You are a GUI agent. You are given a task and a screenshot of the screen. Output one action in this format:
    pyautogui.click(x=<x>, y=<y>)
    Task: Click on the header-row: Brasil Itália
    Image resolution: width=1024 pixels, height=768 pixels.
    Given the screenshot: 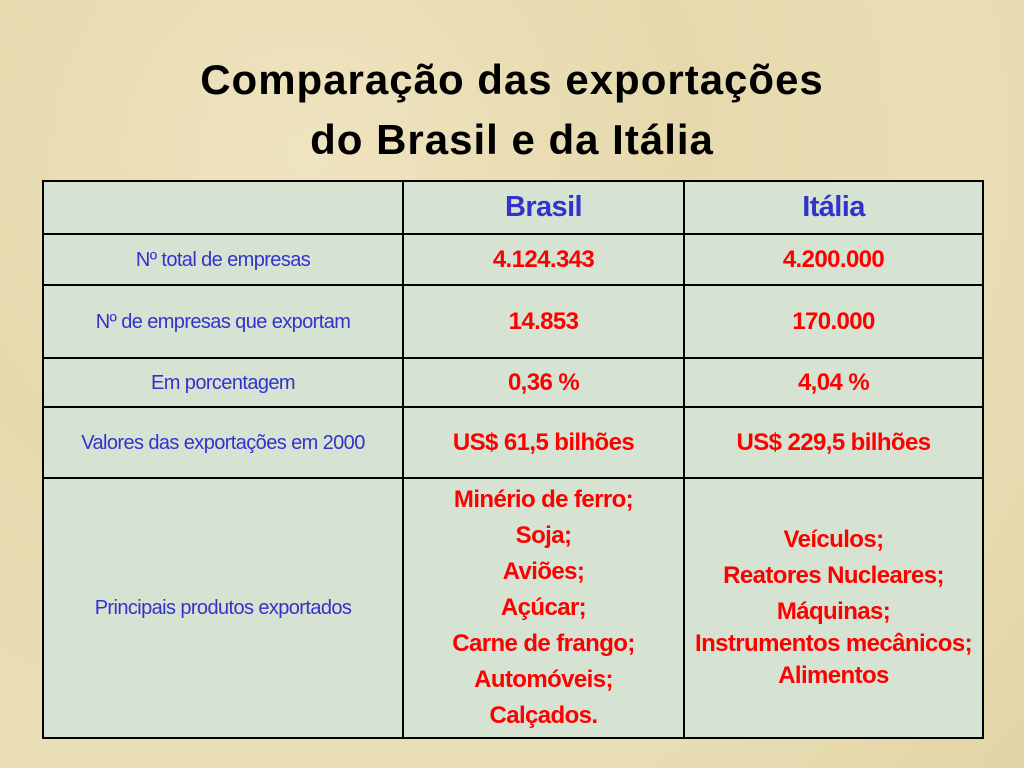 What is the action you would take?
    pyautogui.click(x=513, y=207)
    